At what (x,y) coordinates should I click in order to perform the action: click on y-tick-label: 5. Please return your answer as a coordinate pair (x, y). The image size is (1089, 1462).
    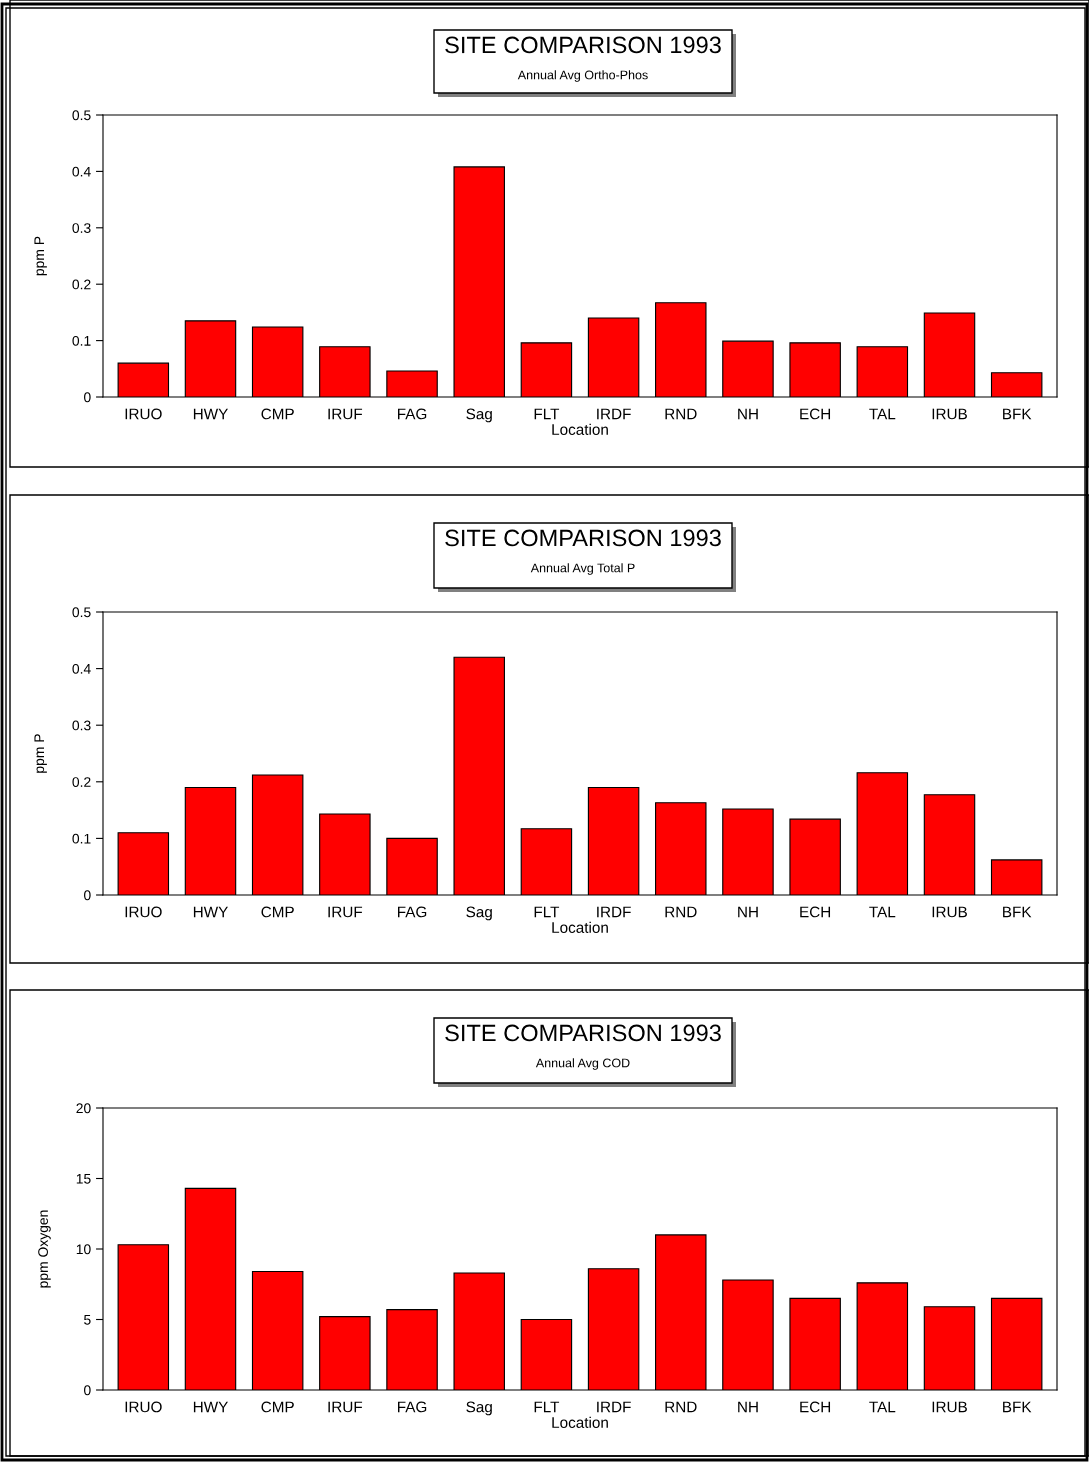
    Looking at the image, I should click on (87, 1319).